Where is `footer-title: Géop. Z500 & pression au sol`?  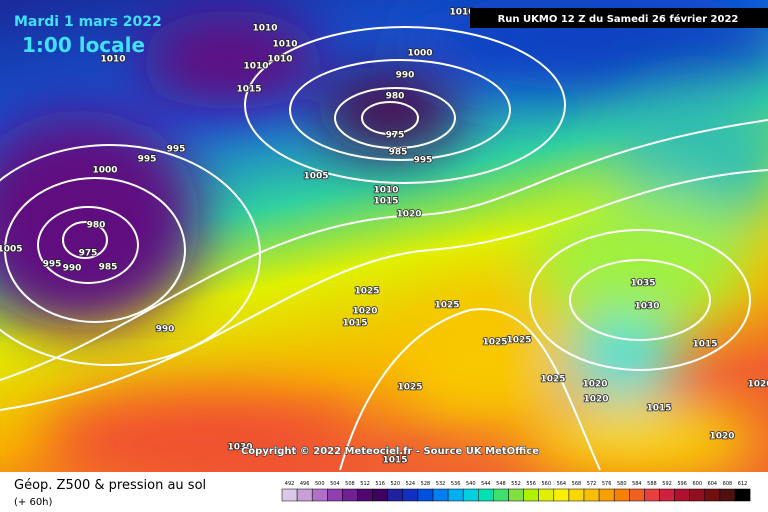
footer-title: Géop. Z500 & pression au sol is located at coordinates (110, 485).